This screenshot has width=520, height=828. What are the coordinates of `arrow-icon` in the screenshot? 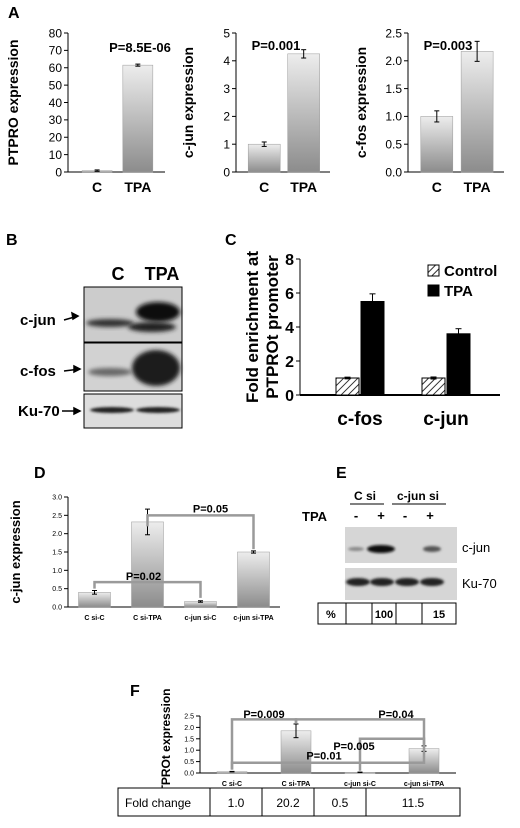 It's located at (72, 363).